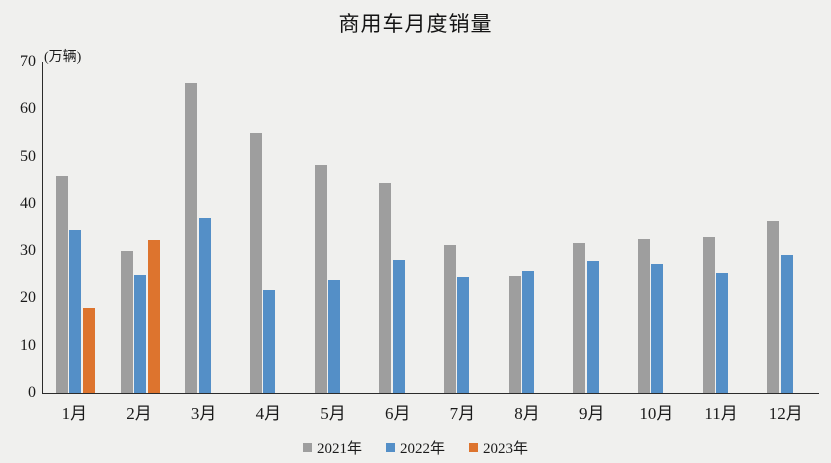 This screenshot has height=463, width=831. What do you see at coordinates (708, 314) in the screenshot?
I see `bar-2021年-11月` at bounding box center [708, 314].